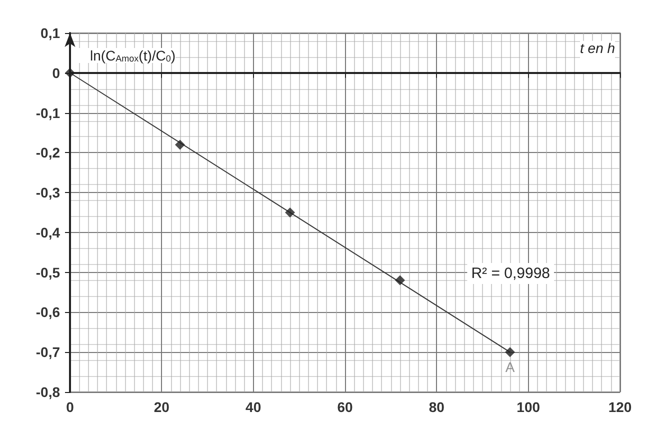 The height and width of the screenshot is (422, 657). What do you see at coordinates (48, 272) in the screenshot?
I see `y-tick-label: -0,5` at bounding box center [48, 272].